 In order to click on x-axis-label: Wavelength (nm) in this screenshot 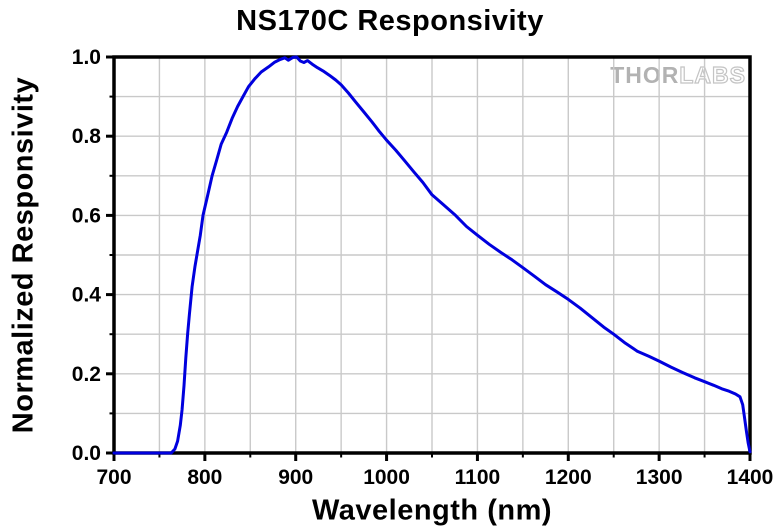, I will do `click(432, 510)`.